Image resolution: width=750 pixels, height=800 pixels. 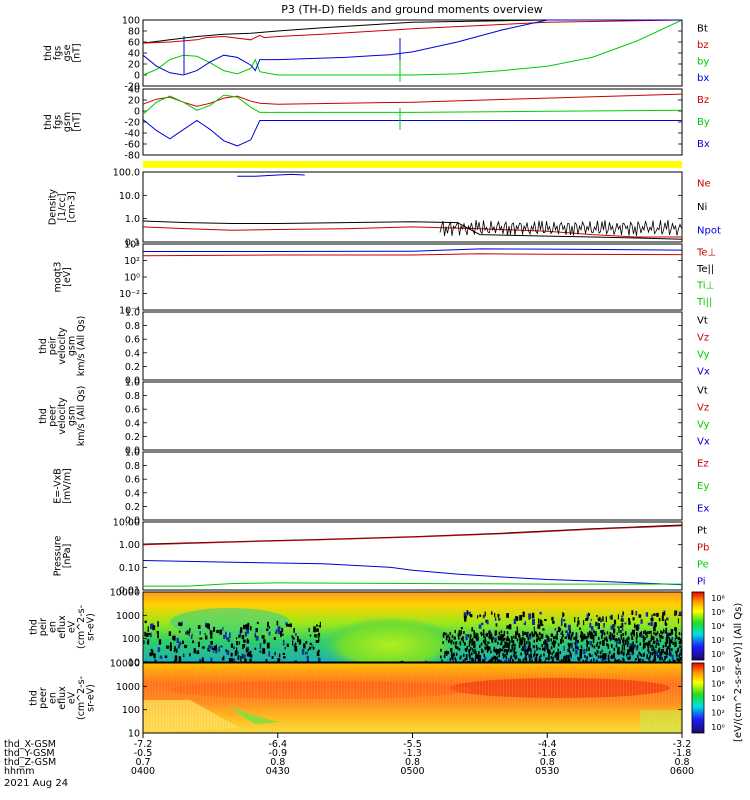 What do you see at coordinates (62, 416) in the screenshot?
I see `panel-ylabel: velocity` at bounding box center [62, 416].